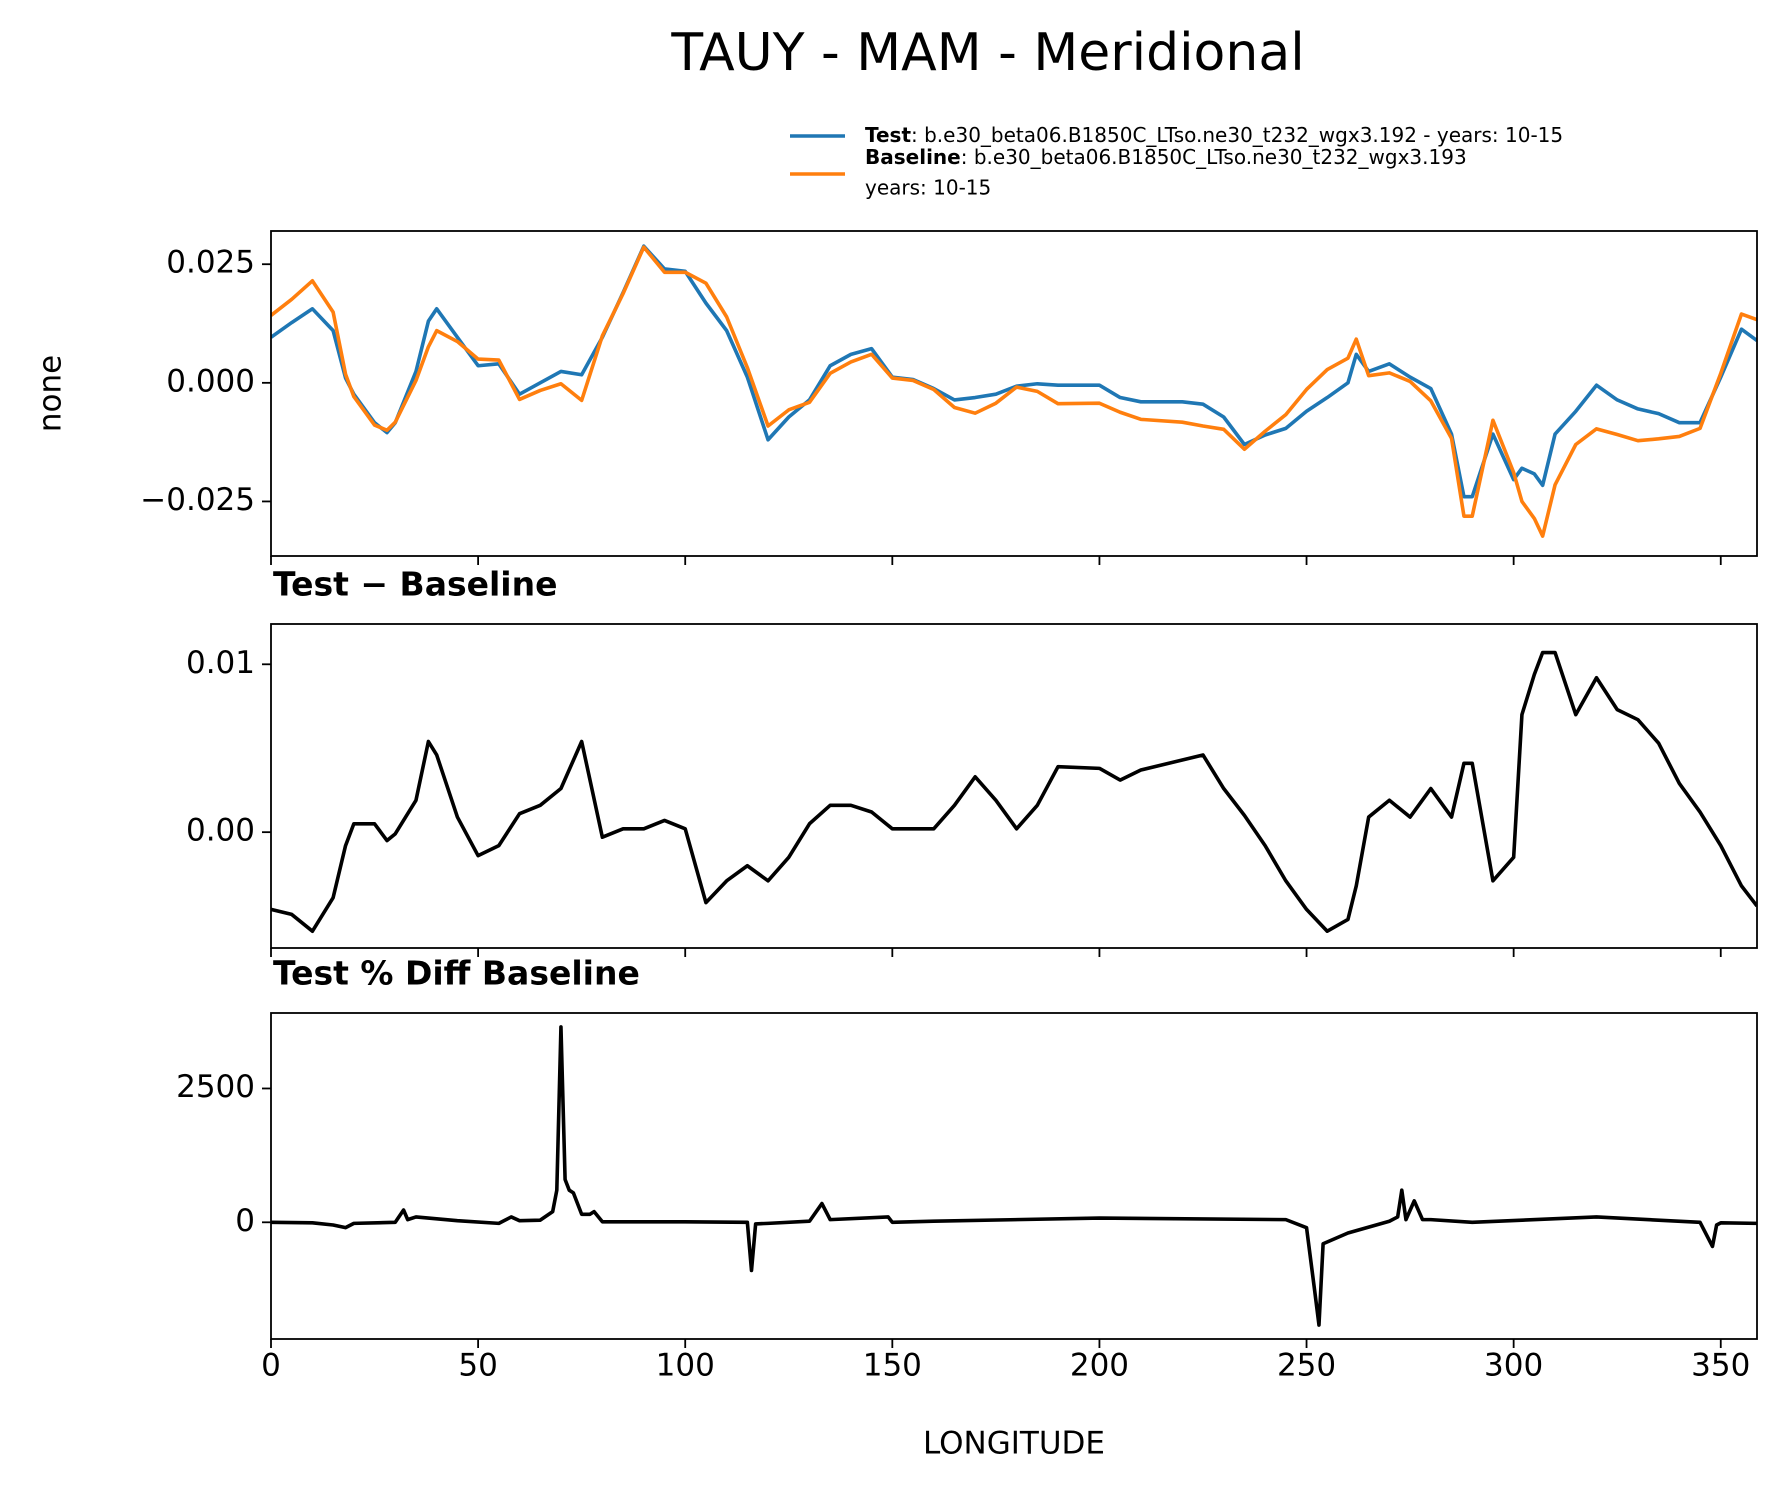  Describe the element at coordinates (210, 381) in the screenshot. I see `y-tick-label: 0.000` at that location.